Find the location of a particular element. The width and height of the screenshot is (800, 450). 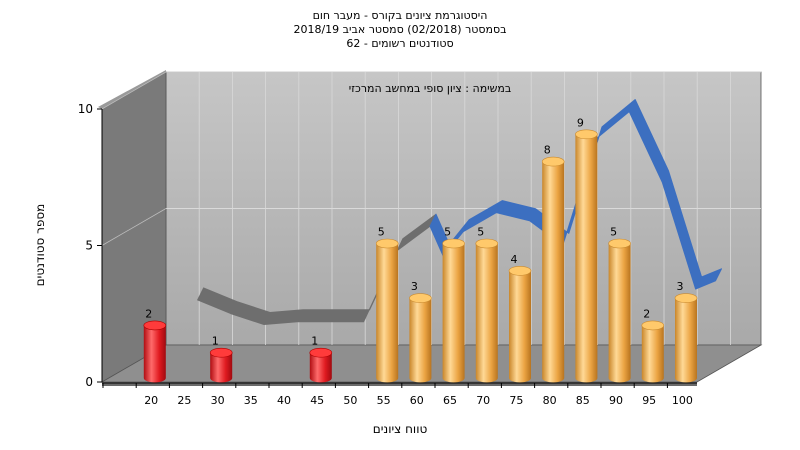

bar-label-90: 5 is located at coordinates (613, 232).